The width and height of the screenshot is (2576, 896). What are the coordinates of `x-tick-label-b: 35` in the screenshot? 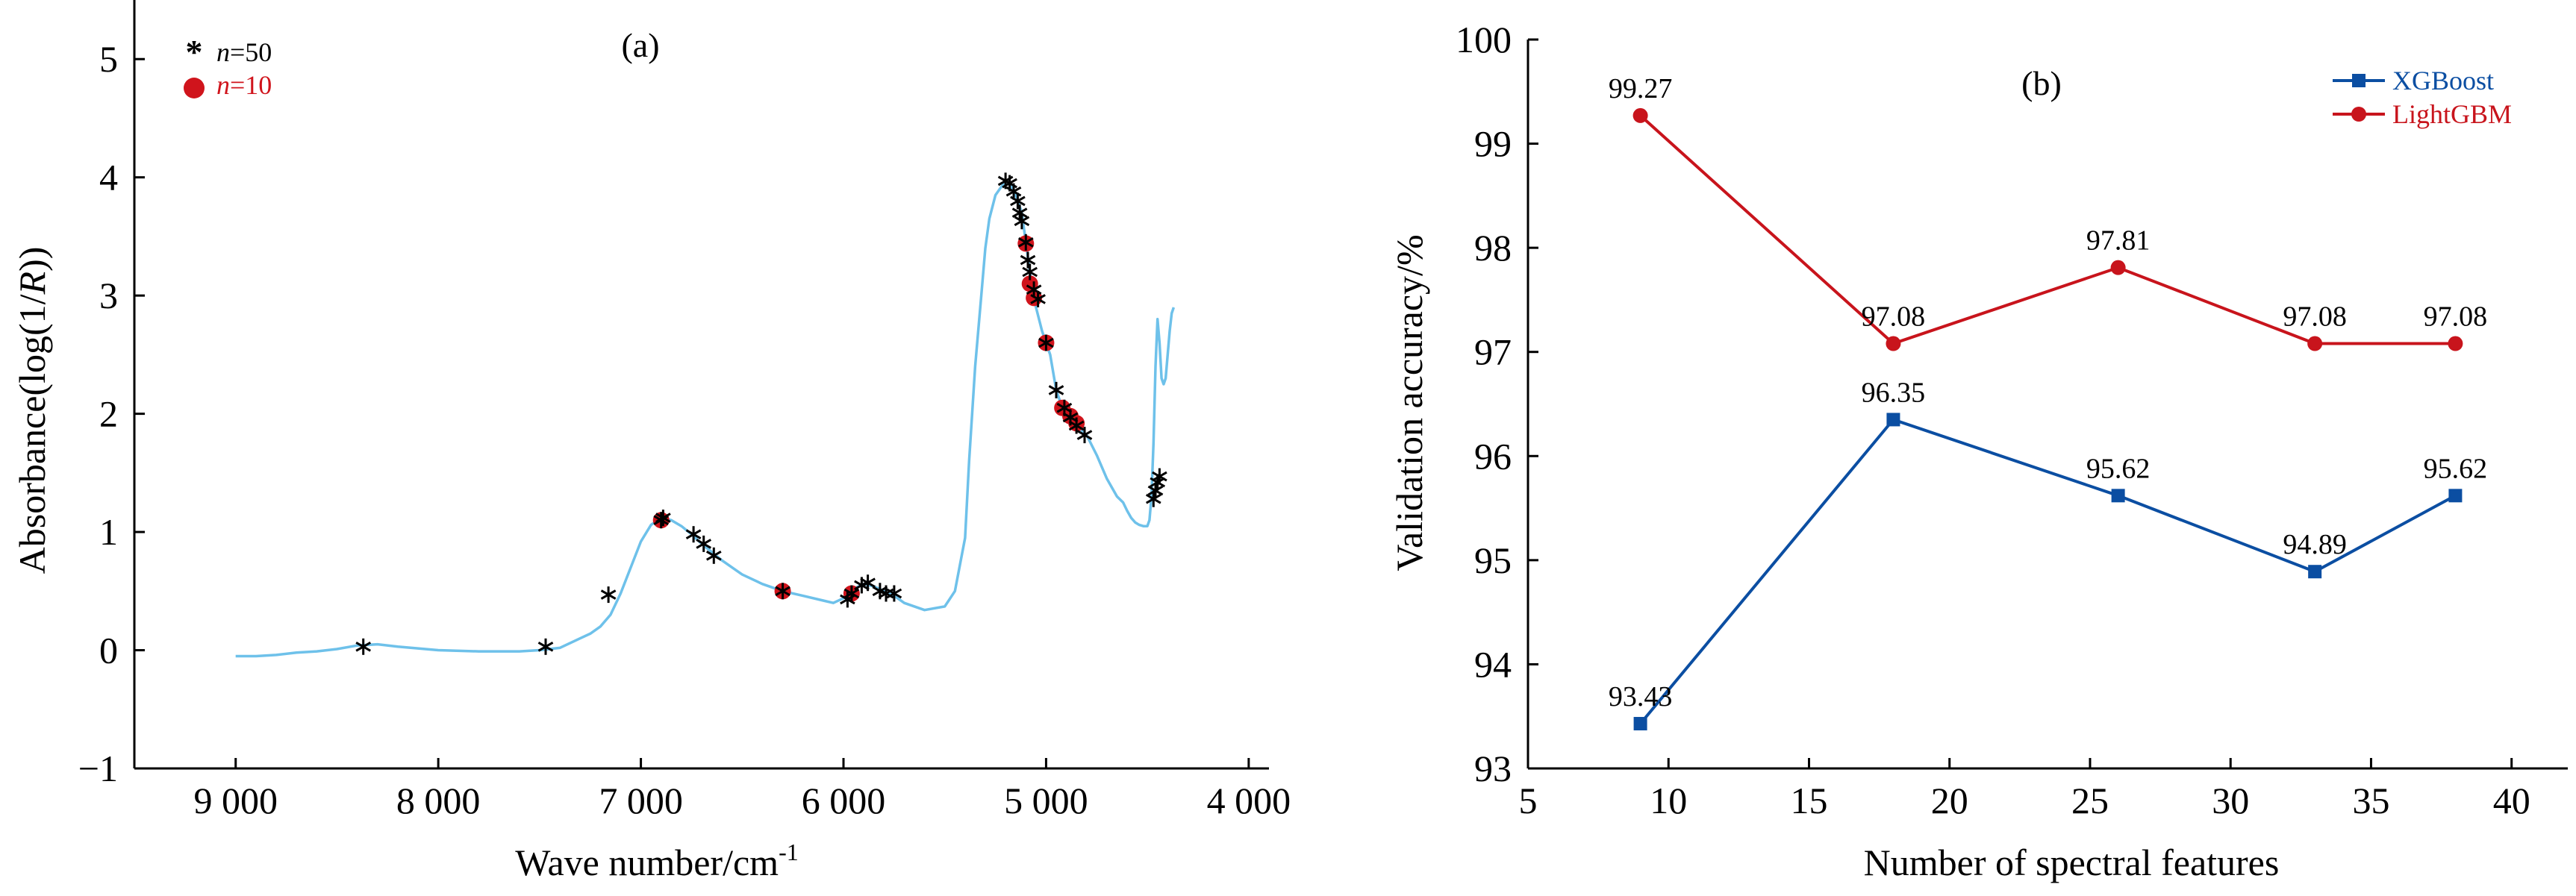 It's located at (2370, 800).